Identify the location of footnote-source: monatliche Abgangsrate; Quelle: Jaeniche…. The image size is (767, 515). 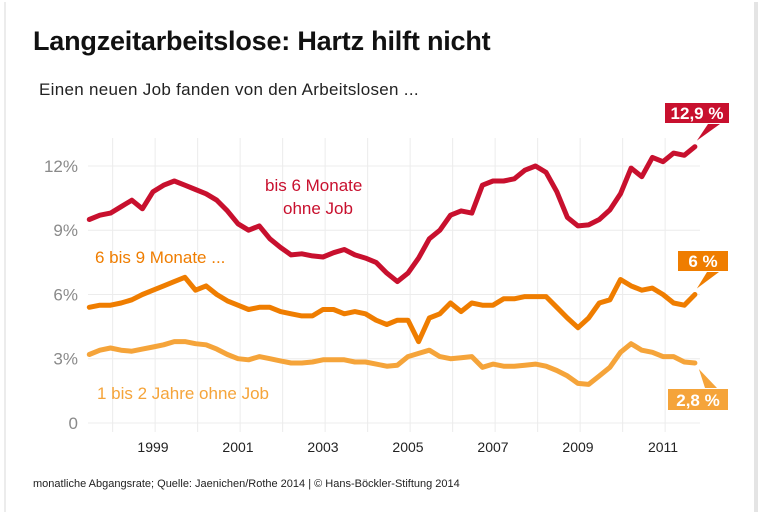
(246, 484).